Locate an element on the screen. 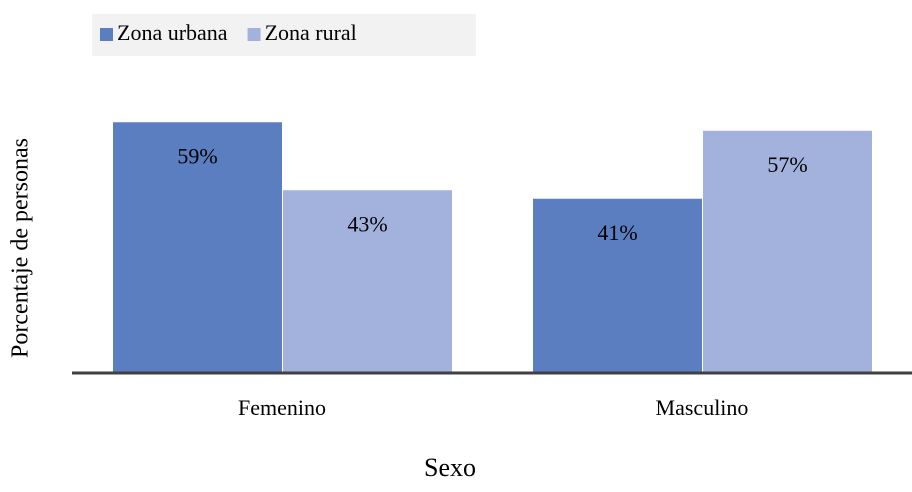 The image size is (912, 492). legend-label: Zona rural is located at coordinates (311, 32).